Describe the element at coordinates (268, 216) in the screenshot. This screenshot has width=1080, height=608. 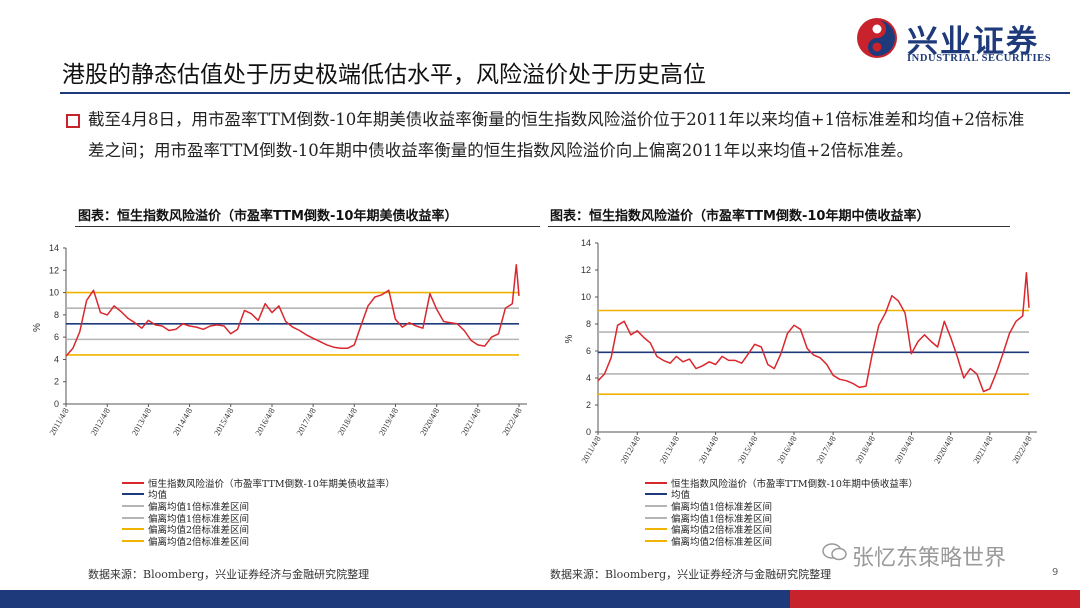
I see `chart-title-left: 图表：恒生指数风险溢价（市盈率TTM倒数-10年期美债收益率）` at that location.